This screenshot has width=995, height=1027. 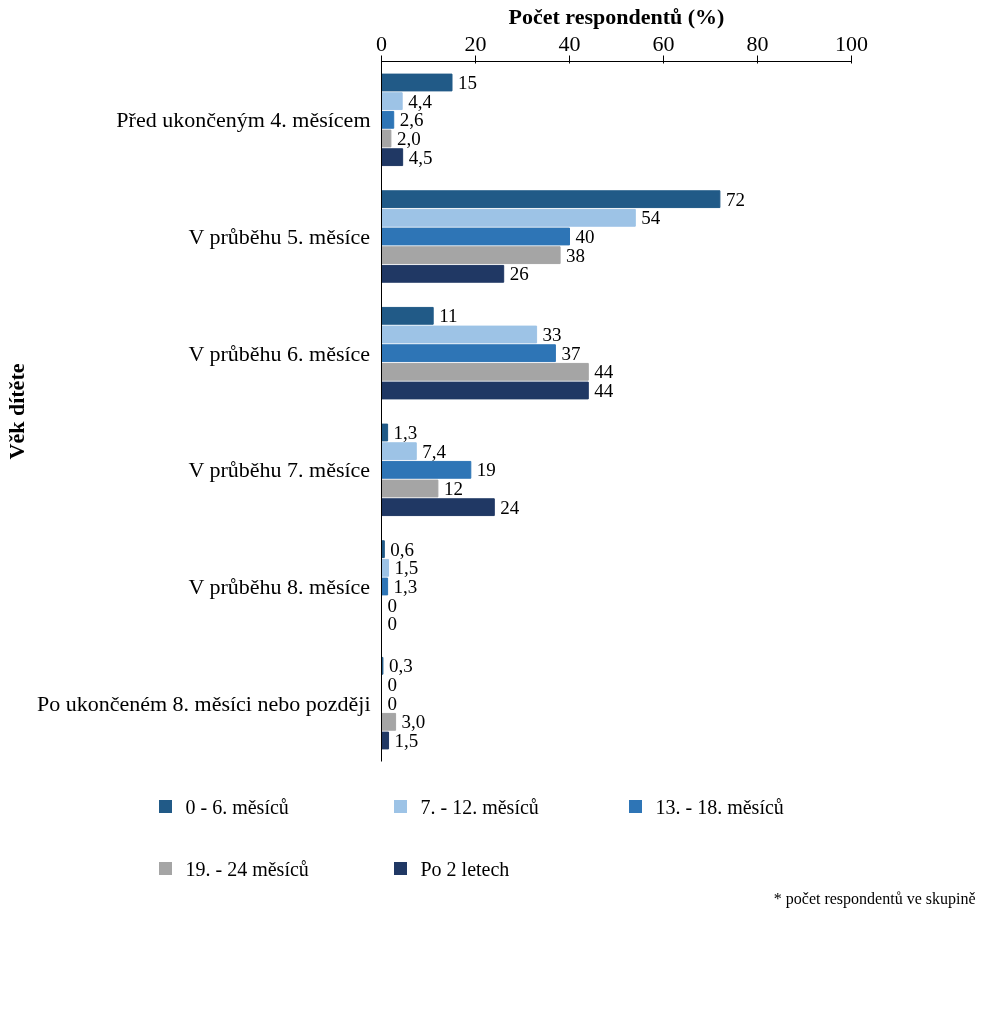 What do you see at coordinates (851, 43) in the screenshot?
I see `x-tick-label: 100` at bounding box center [851, 43].